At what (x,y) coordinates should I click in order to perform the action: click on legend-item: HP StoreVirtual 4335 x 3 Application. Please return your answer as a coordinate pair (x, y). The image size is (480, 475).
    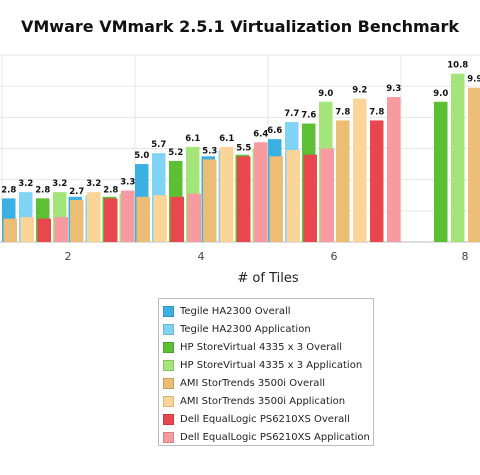
    Looking at the image, I should click on (268, 365).